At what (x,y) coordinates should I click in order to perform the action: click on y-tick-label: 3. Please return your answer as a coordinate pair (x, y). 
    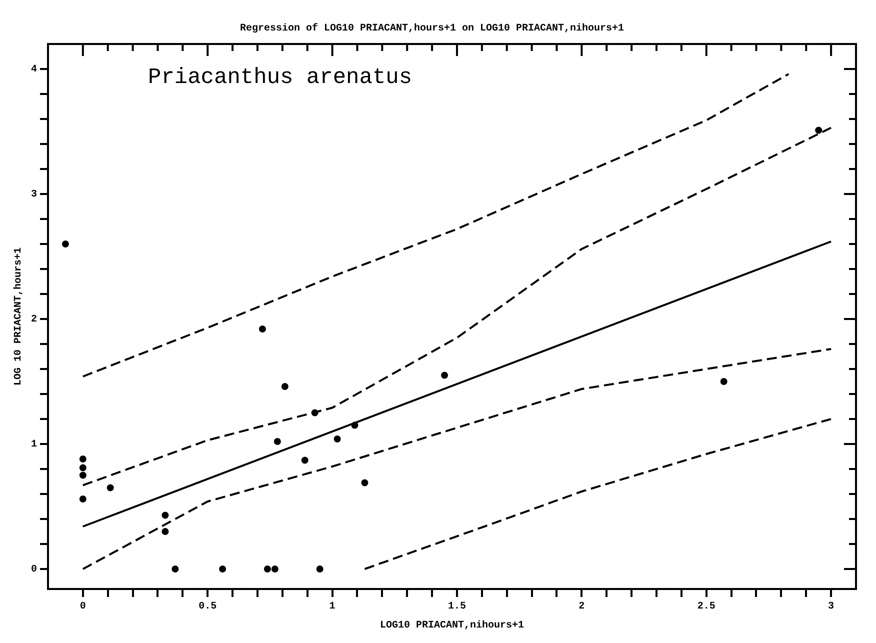
    Looking at the image, I should click on (33, 195).